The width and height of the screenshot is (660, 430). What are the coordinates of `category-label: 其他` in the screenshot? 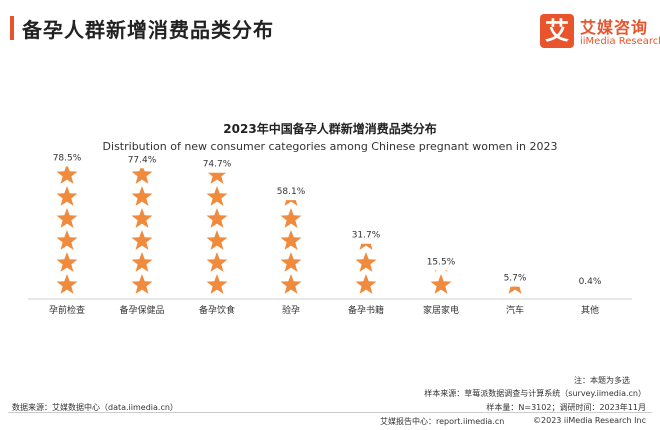 It's located at (590, 310).